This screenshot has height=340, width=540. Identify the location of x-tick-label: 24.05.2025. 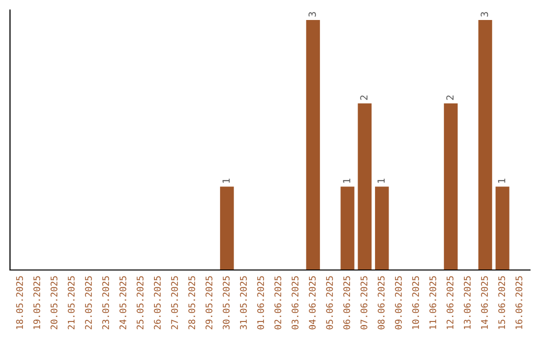
(122, 303).